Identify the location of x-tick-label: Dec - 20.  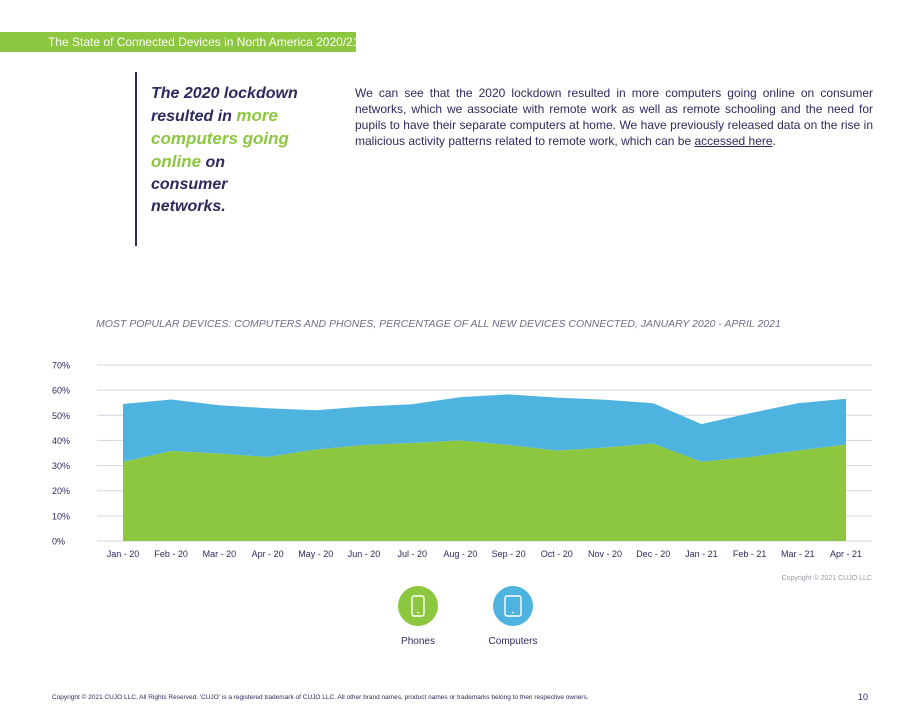
(653, 554).